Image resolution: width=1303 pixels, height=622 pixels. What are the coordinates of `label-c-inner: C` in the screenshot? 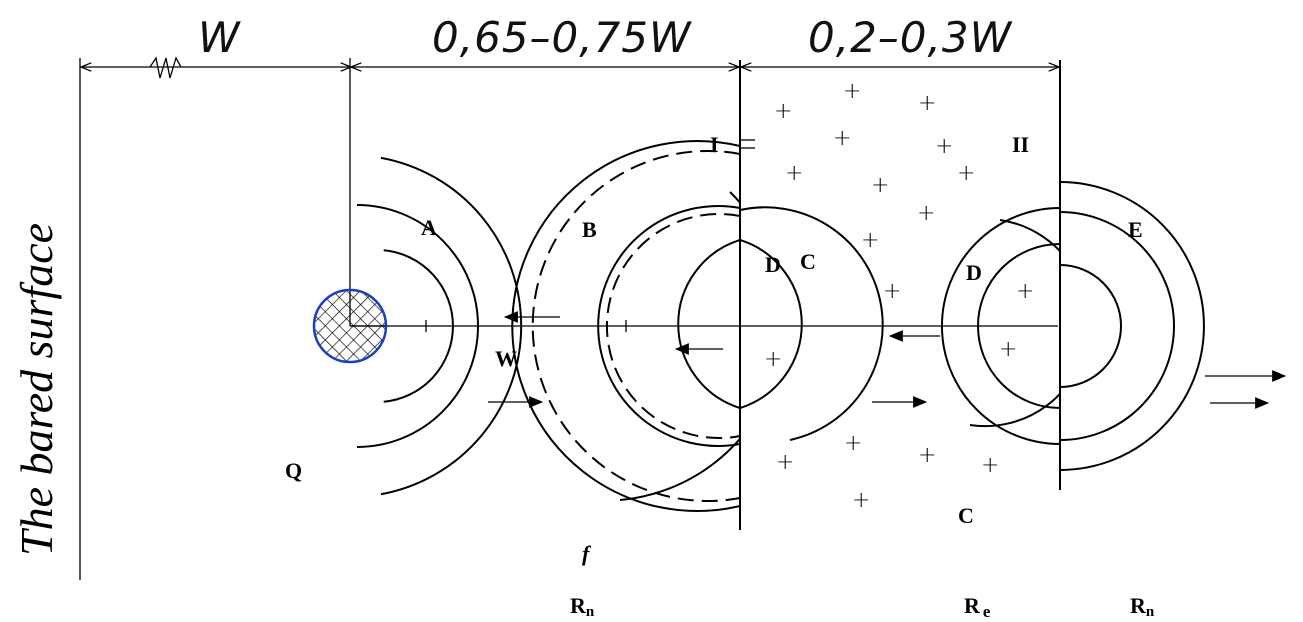 It's located at (808, 261).